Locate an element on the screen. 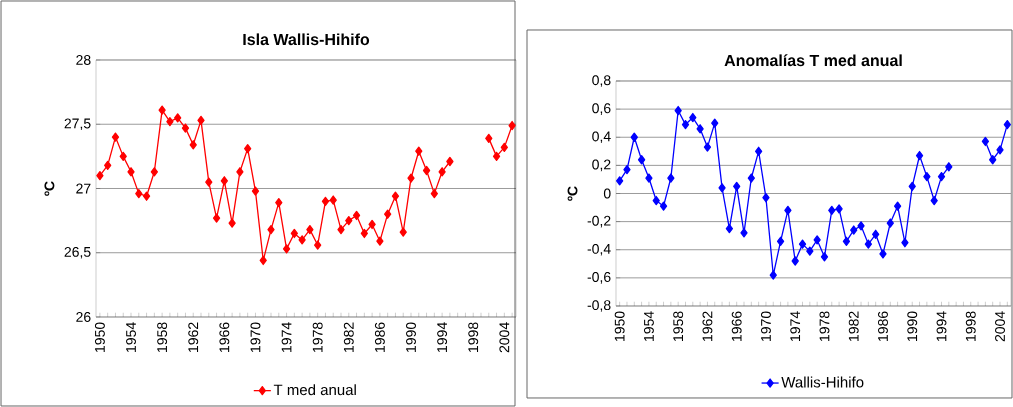 The height and width of the screenshot is (407, 1013). x-tick-label: 1962 is located at coordinates (193, 337).